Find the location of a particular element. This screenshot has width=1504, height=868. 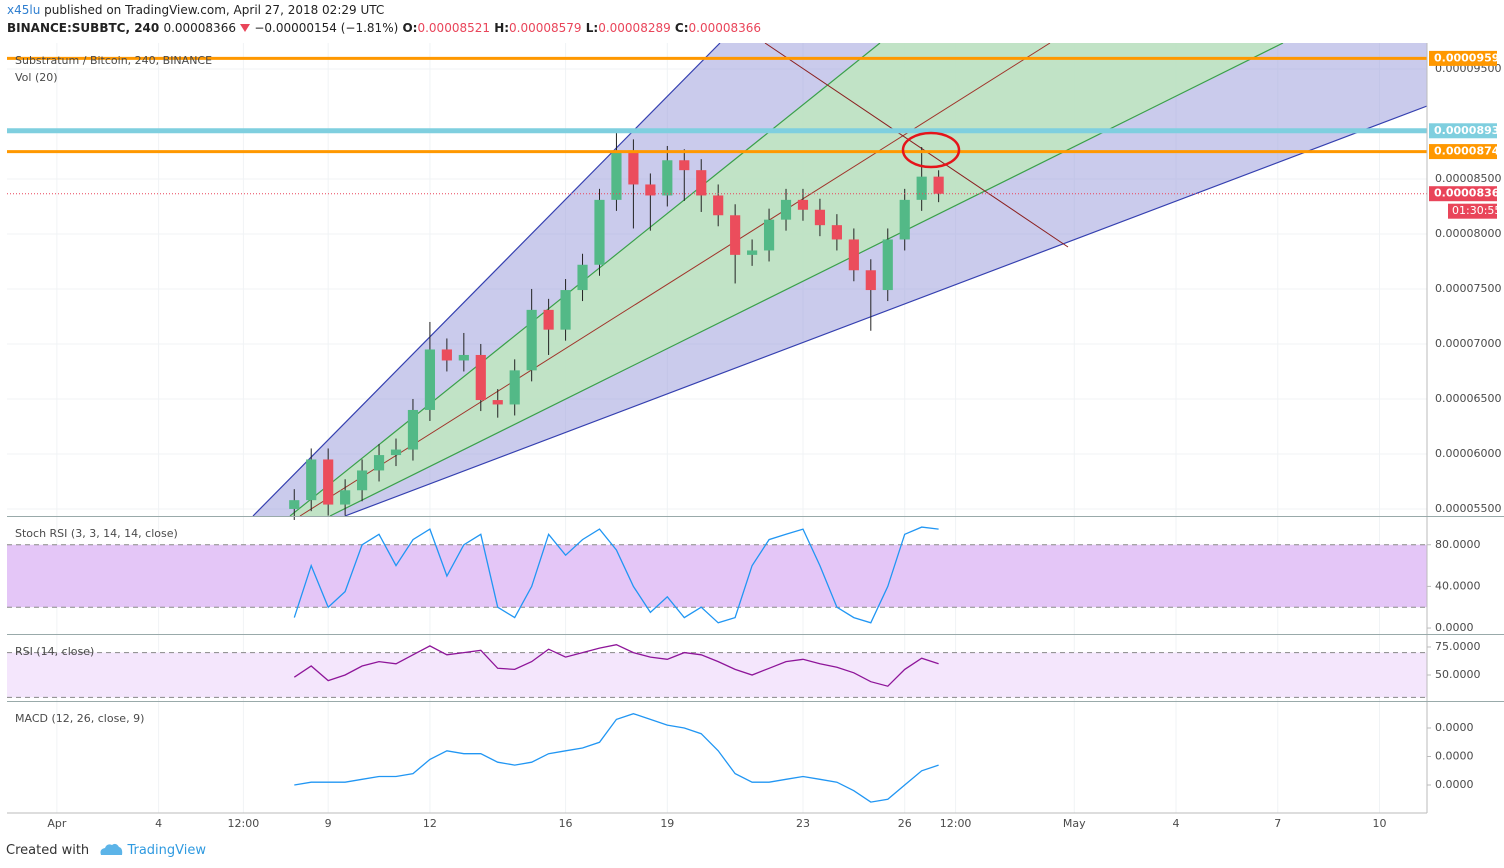

countdown-box is located at coordinates (1472, 211).